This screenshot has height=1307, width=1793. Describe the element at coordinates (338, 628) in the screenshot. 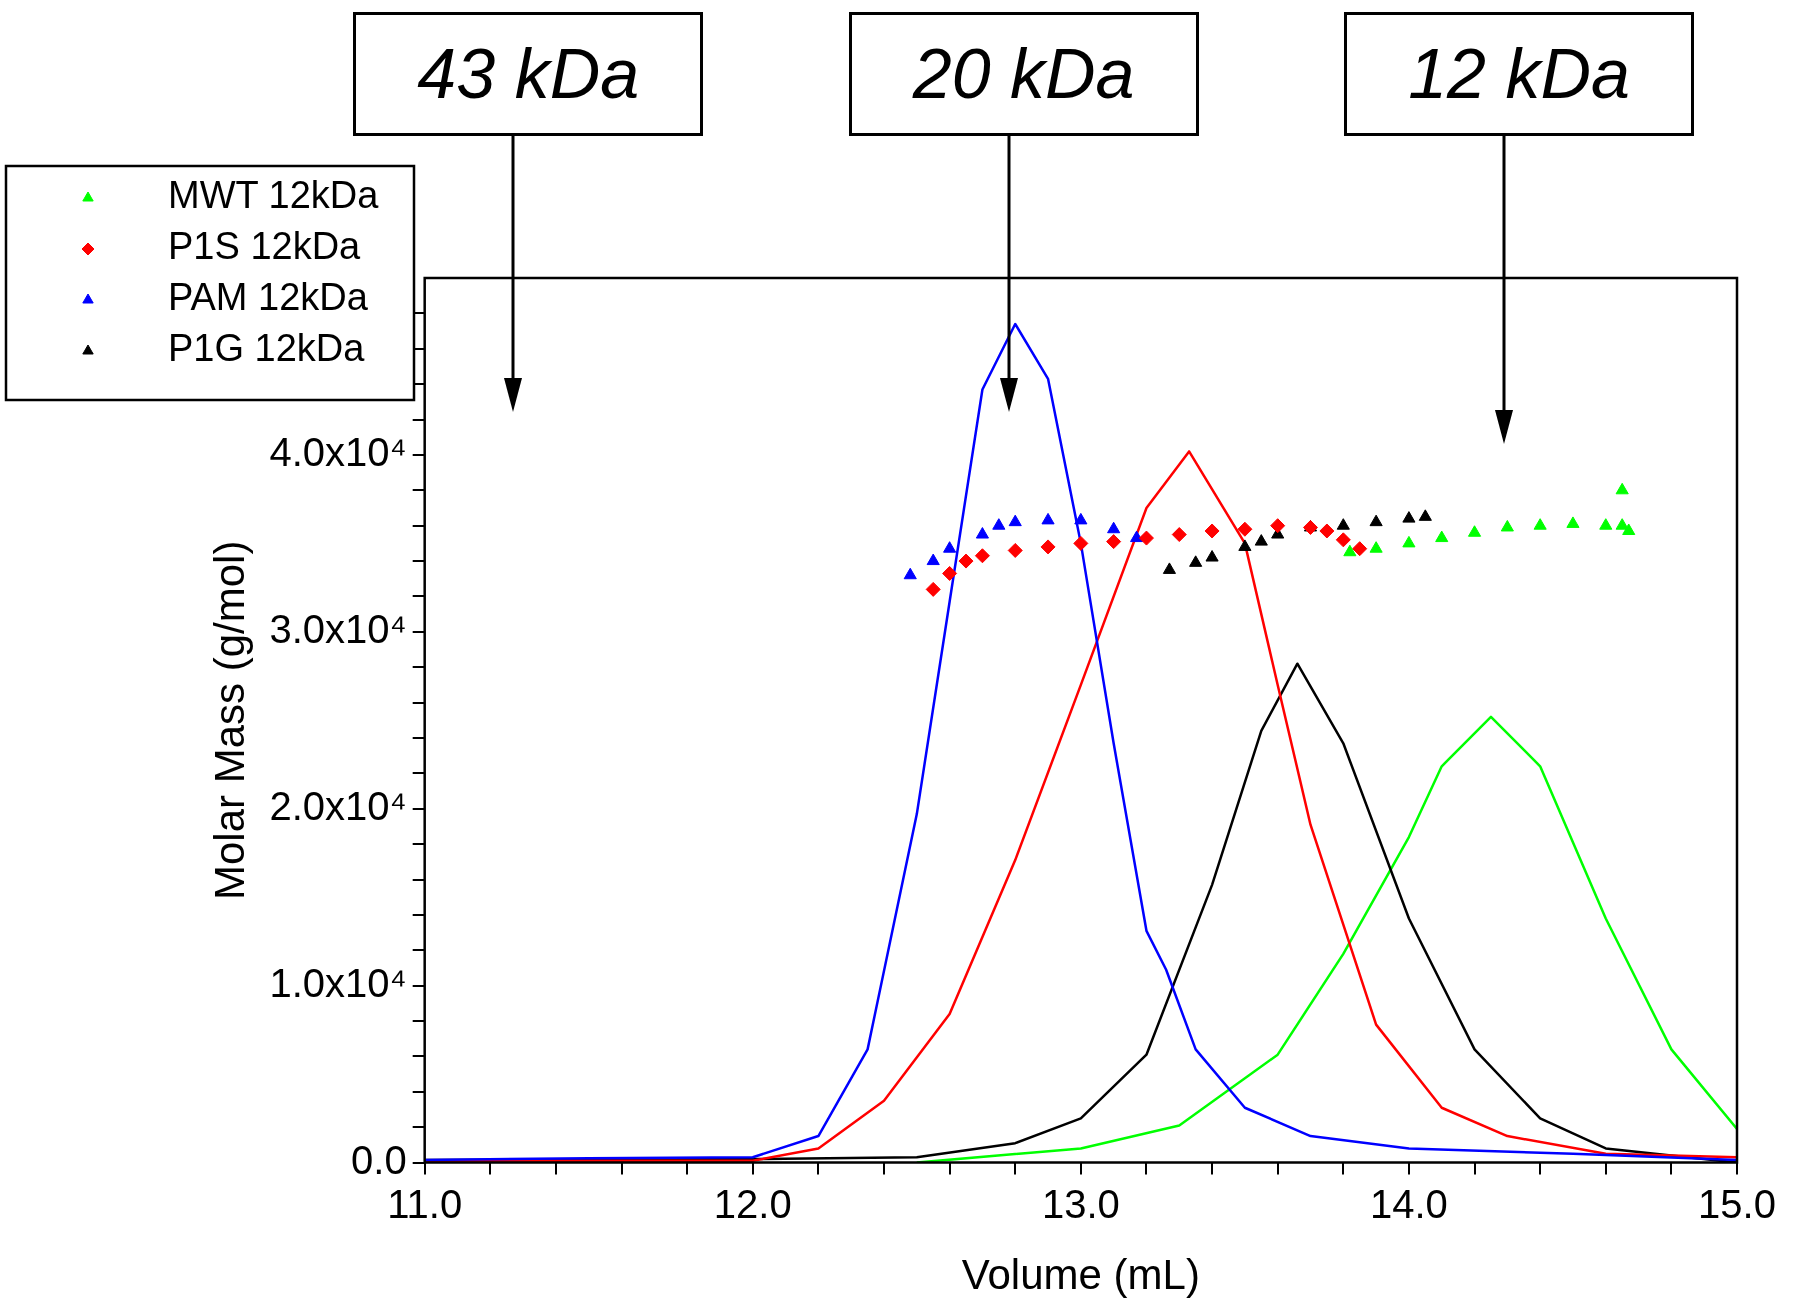

I see `y-tick-label: 3.0x10⁴` at that location.